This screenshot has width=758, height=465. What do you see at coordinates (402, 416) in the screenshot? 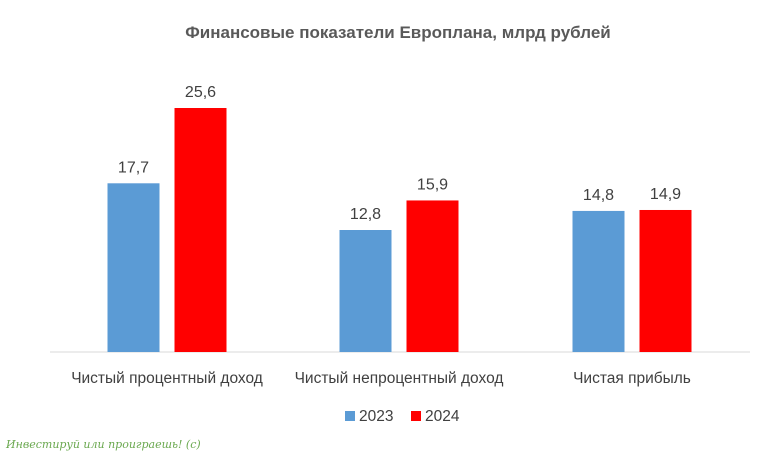
I see `legend: 2023 2024` at bounding box center [402, 416].